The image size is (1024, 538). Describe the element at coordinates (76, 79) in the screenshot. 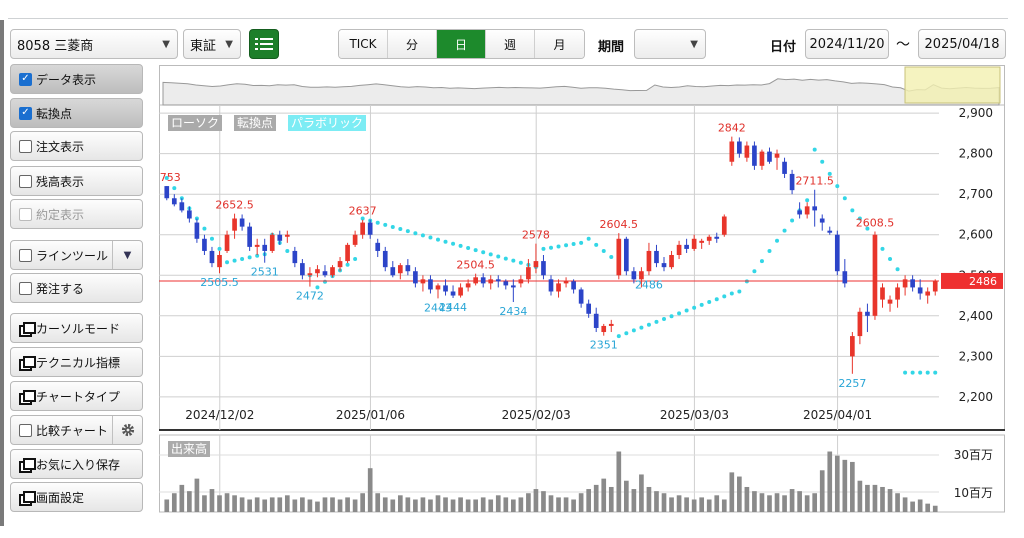

I see `sidebar-item-data-display: ✓ データ表示` at that location.